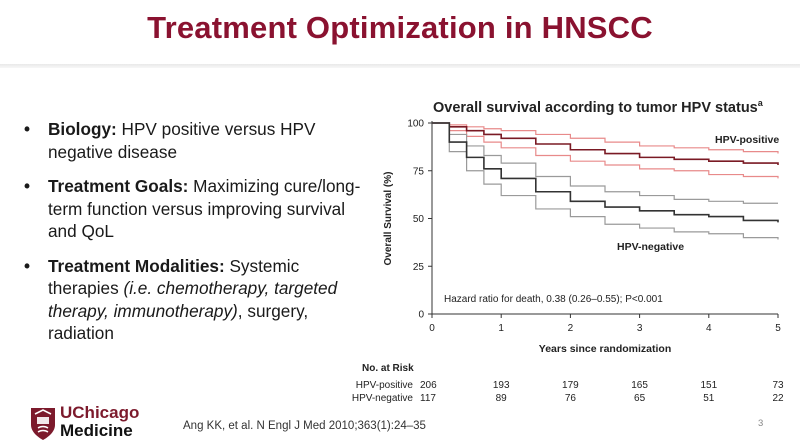 This screenshot has height=445, width=800. Describe the element at coordinates (708, 385) in the screenshot. I see `risk-table-cell: 151` at that location.